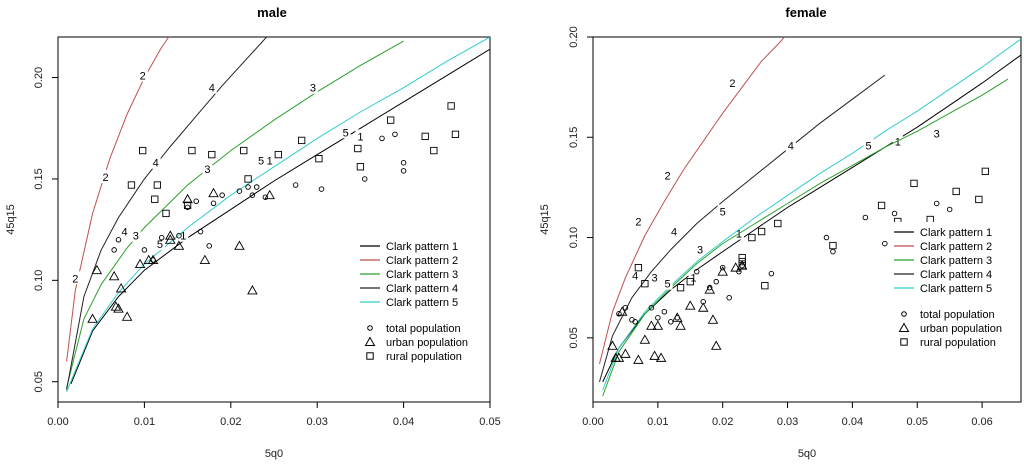 The height and width of the screenshot is (464, 1024). What do you see at coordinates (739, 235) in the screenshot?
I see `curve-label-1: 1` at bounding box center [739, 235].